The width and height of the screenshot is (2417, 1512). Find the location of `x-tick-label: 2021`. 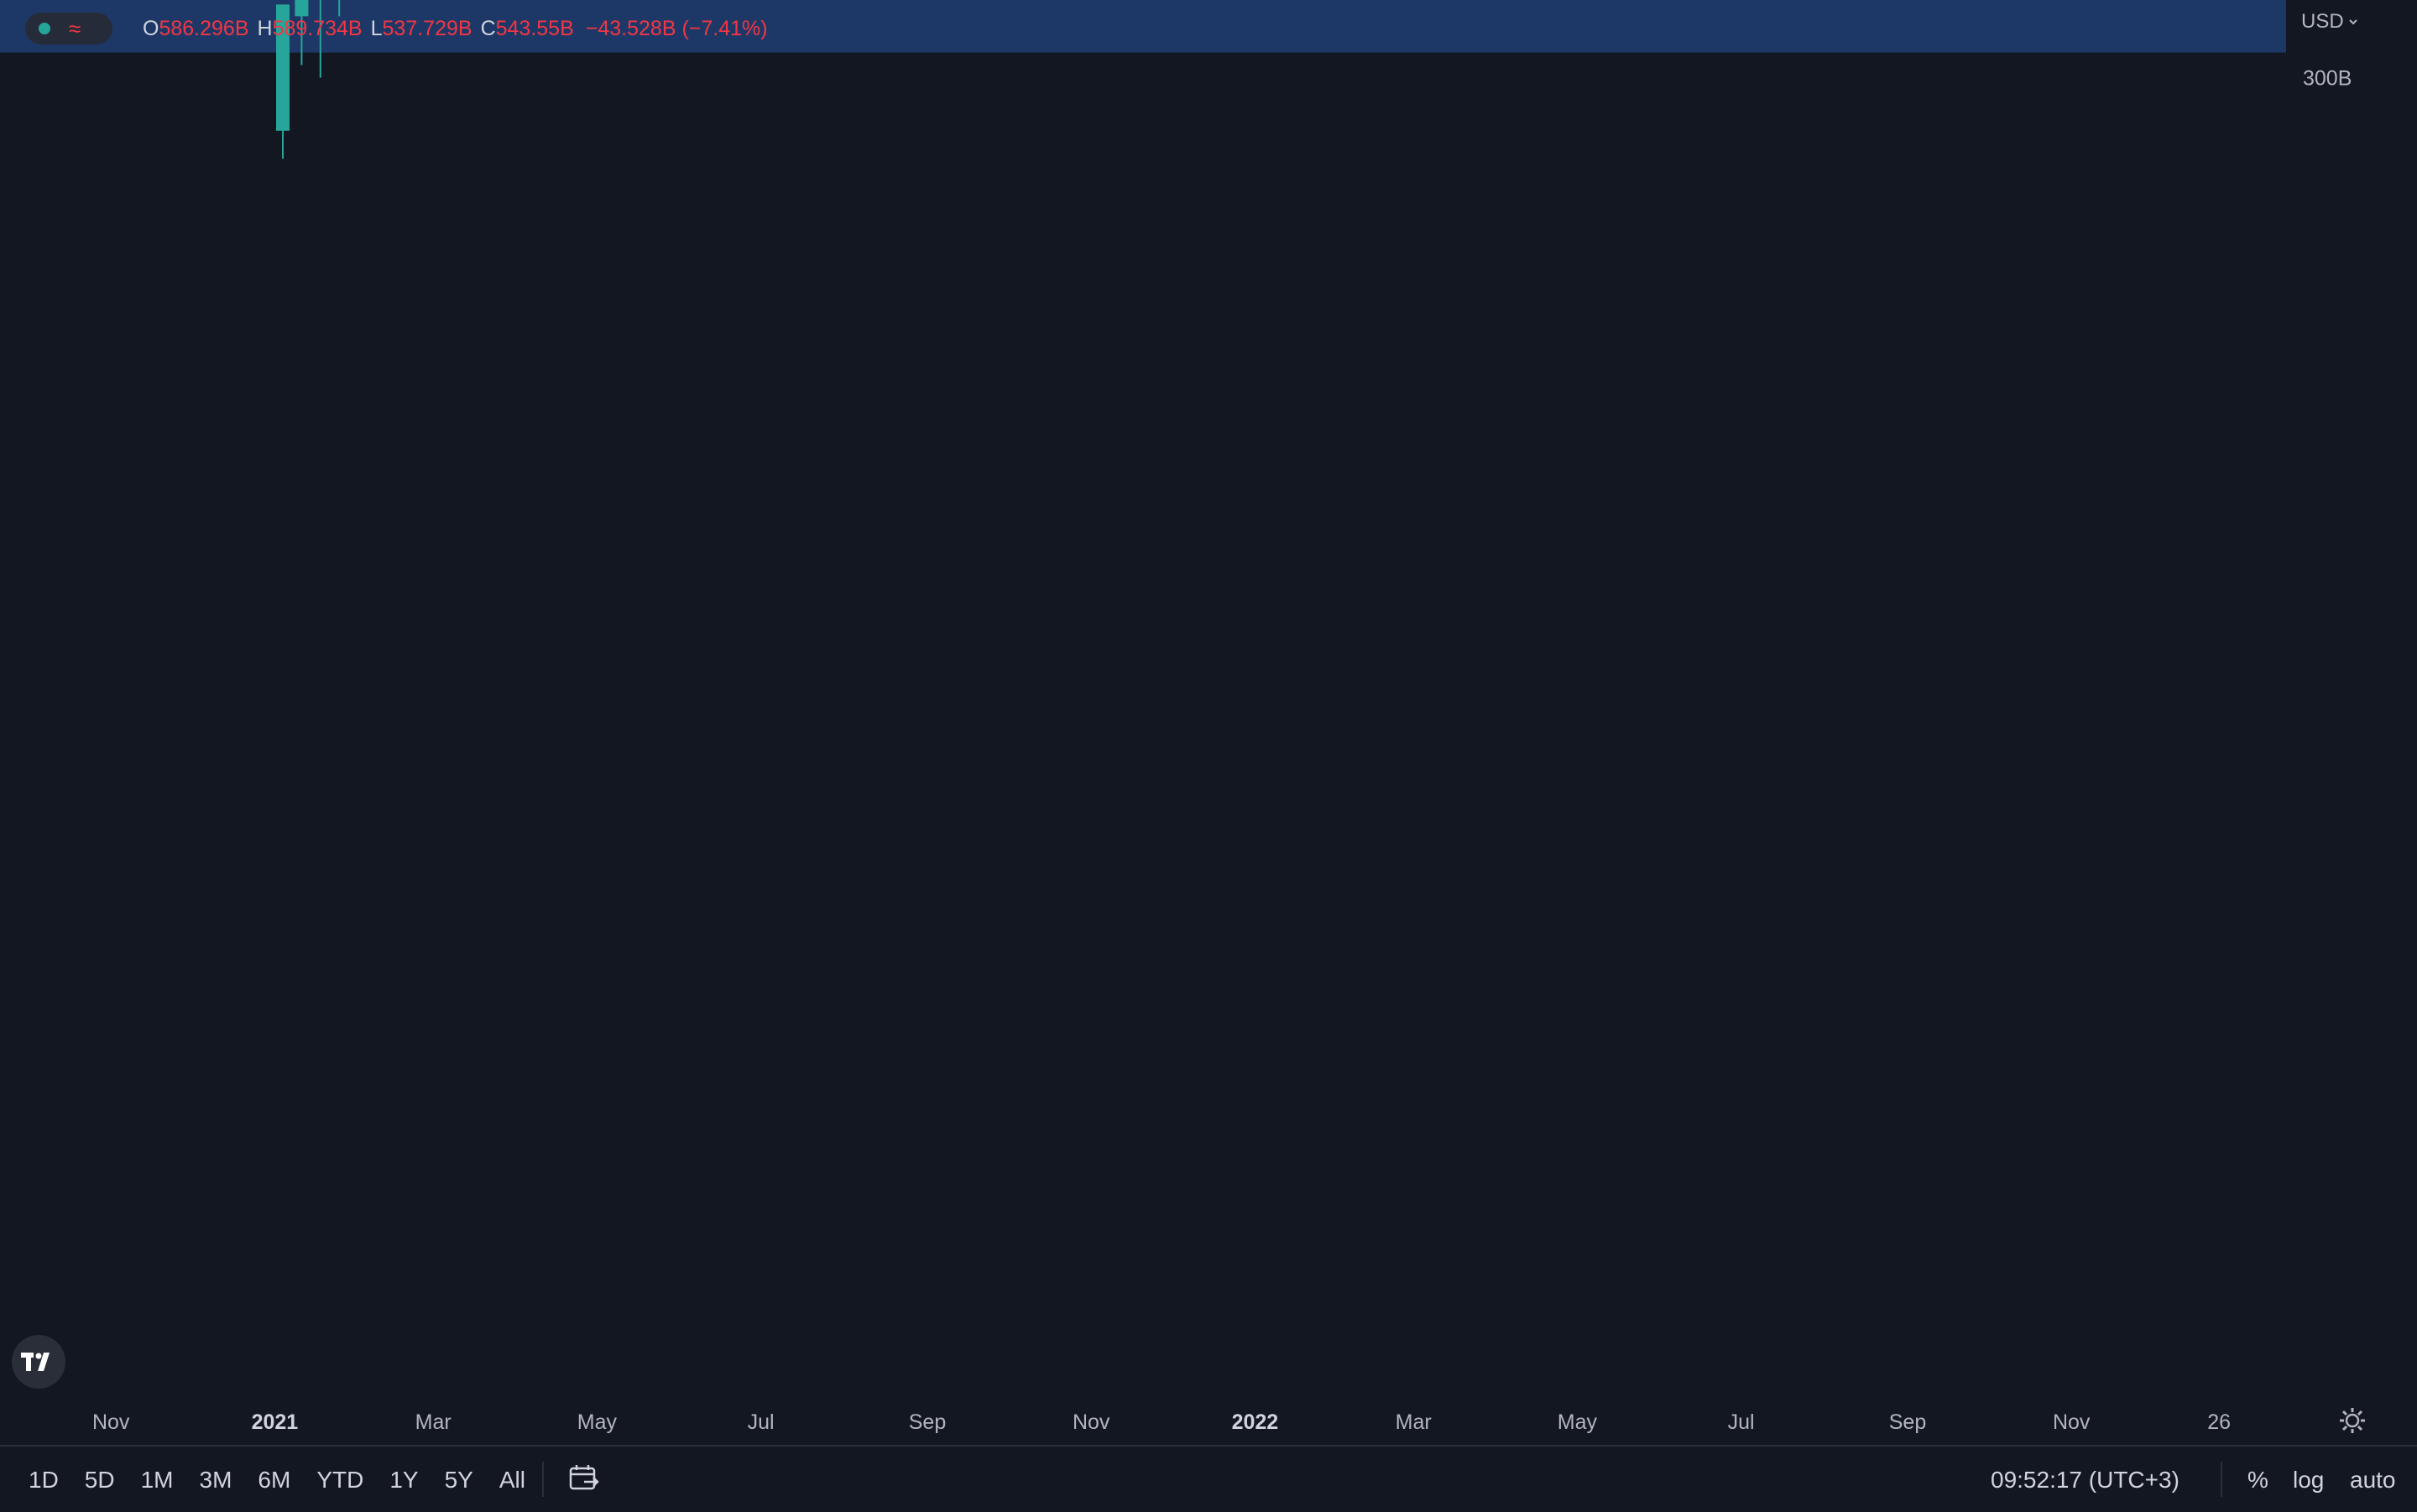

x-tick-label: 2021 is located at coordinates (275, 1422).